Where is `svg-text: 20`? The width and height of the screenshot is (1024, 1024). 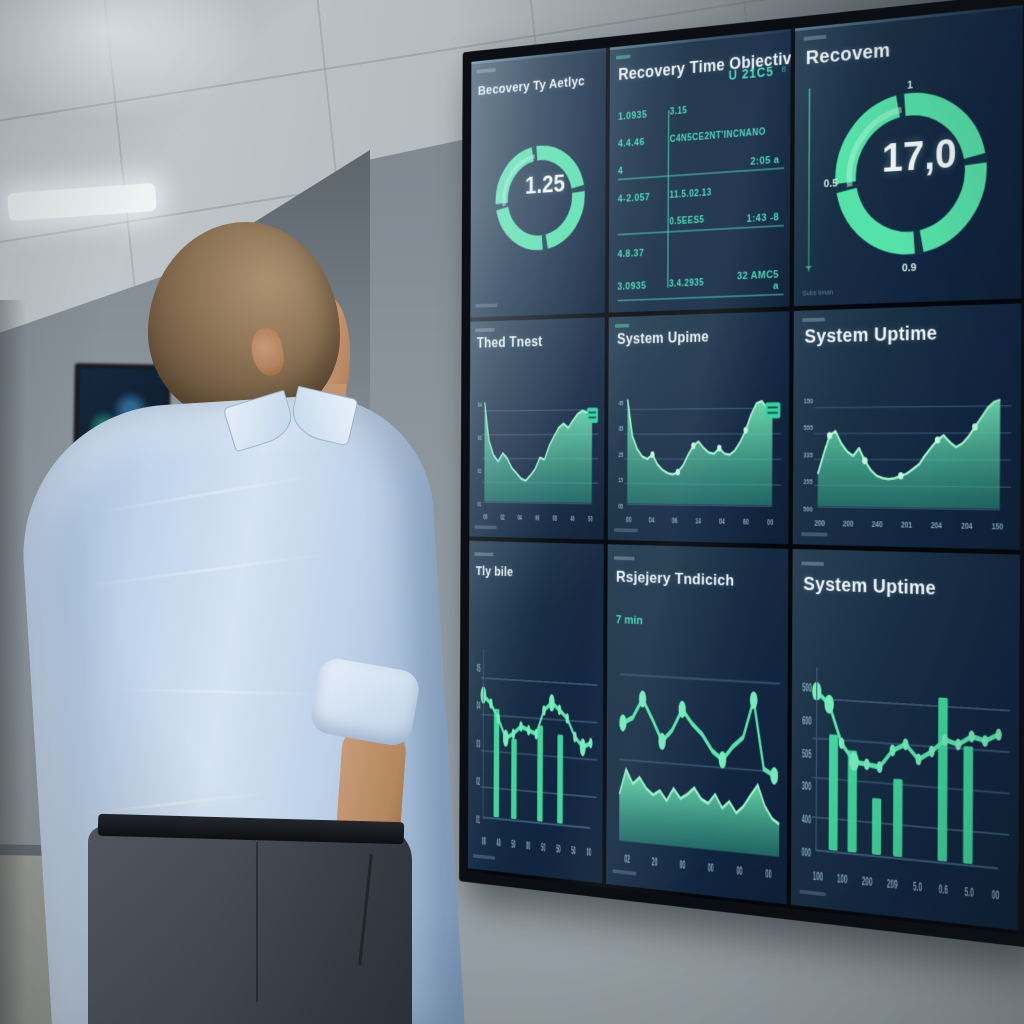
svg-text: 20 is located at coordinates (655, 863).